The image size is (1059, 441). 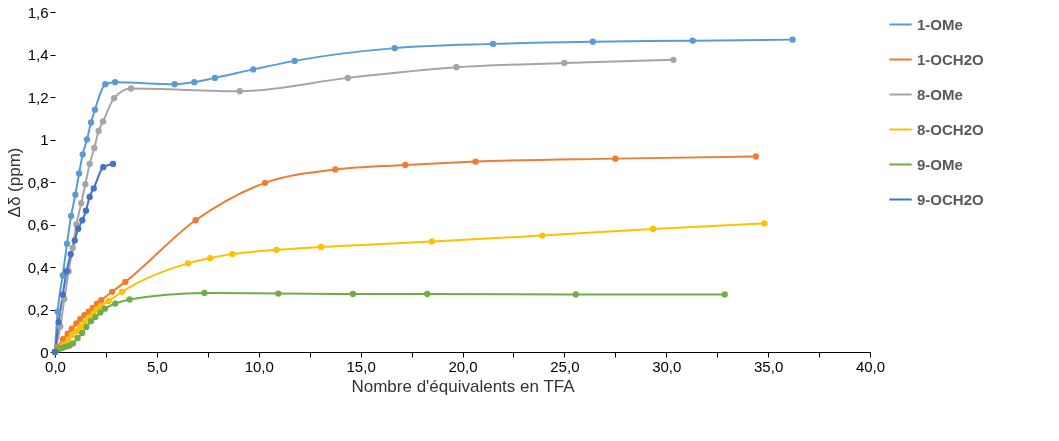 I want to click on x-tick-label: 10,0, so click(x=259, y=366).